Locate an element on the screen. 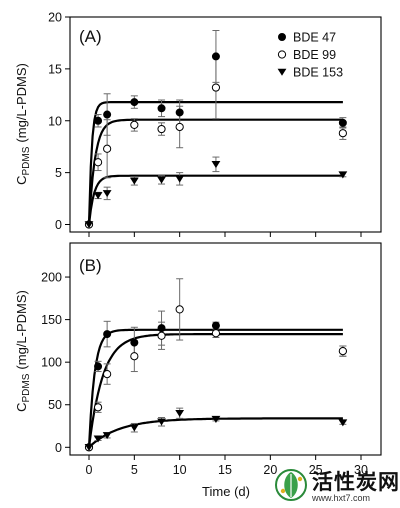 The width and height of the screenshot is (400, 508). x-tick-label: 10 is located at coordinates (180, 470).